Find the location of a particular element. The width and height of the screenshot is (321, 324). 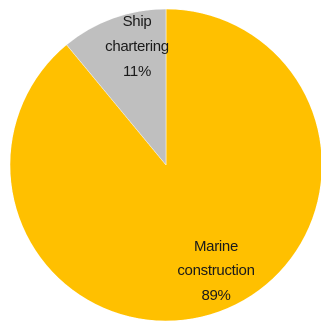

slice-label-percent: 89% is located at coordinates (215, 295).